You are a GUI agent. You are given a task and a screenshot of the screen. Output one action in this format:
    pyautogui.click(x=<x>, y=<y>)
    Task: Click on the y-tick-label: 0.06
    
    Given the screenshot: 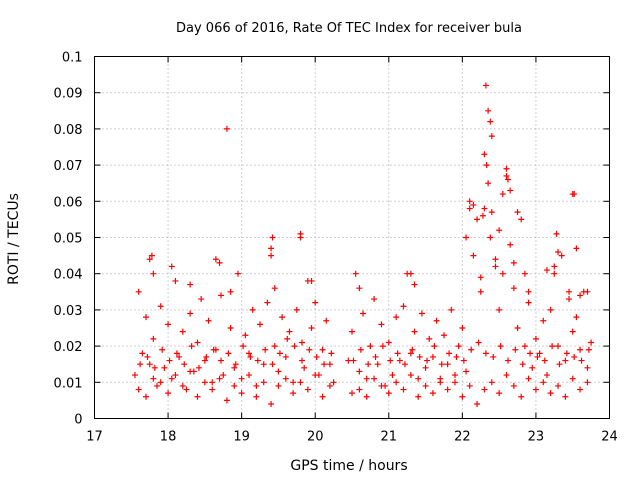 What is the action you would take?
    pyautogui.click(x=68, y=202)
    